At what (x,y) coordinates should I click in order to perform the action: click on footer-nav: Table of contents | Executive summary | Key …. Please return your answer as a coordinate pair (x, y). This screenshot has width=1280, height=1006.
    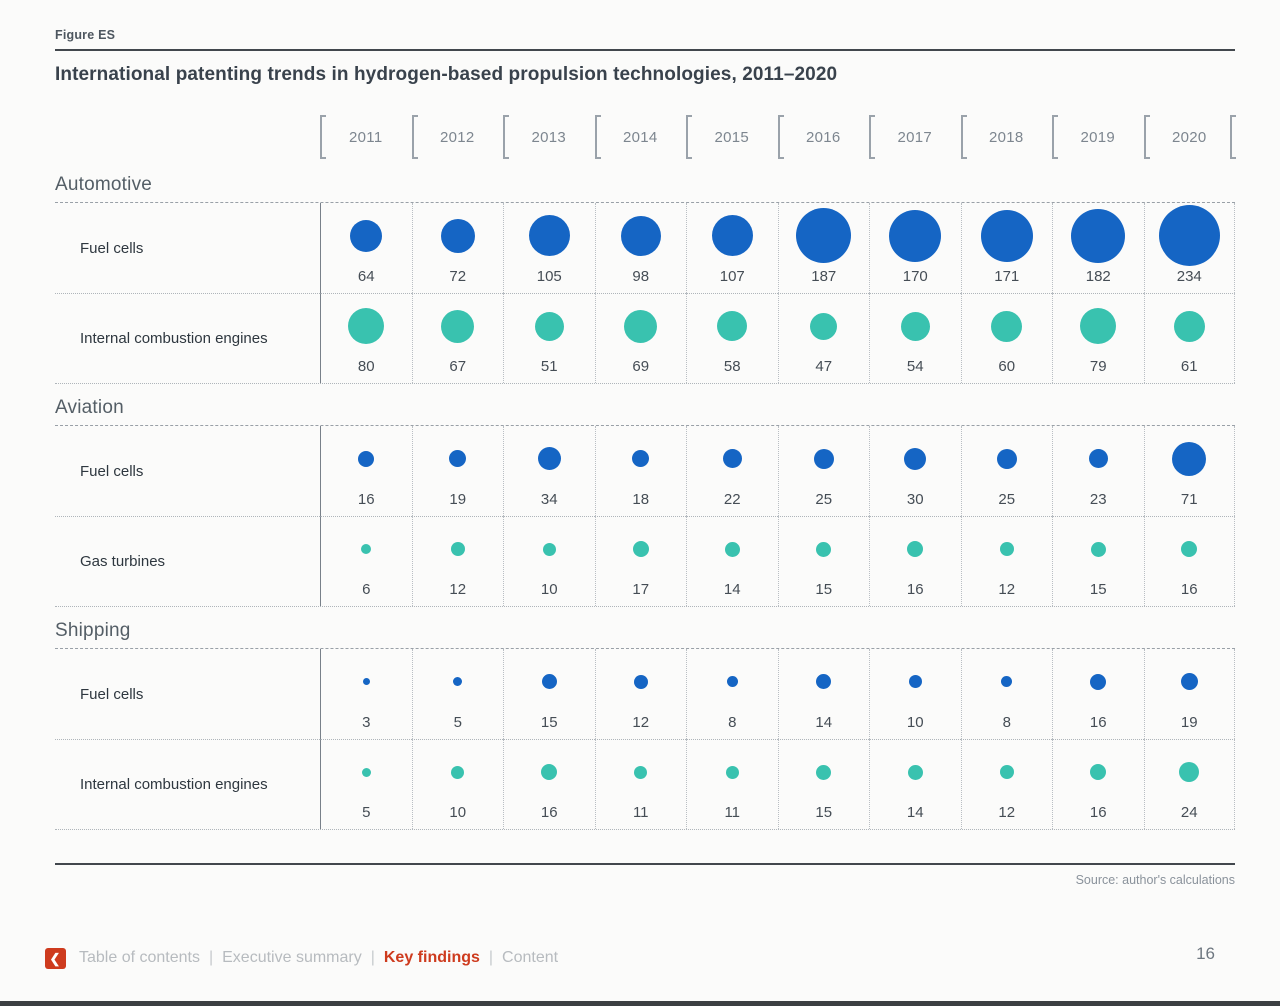
    Looking at the image, I should click on (318, 958).